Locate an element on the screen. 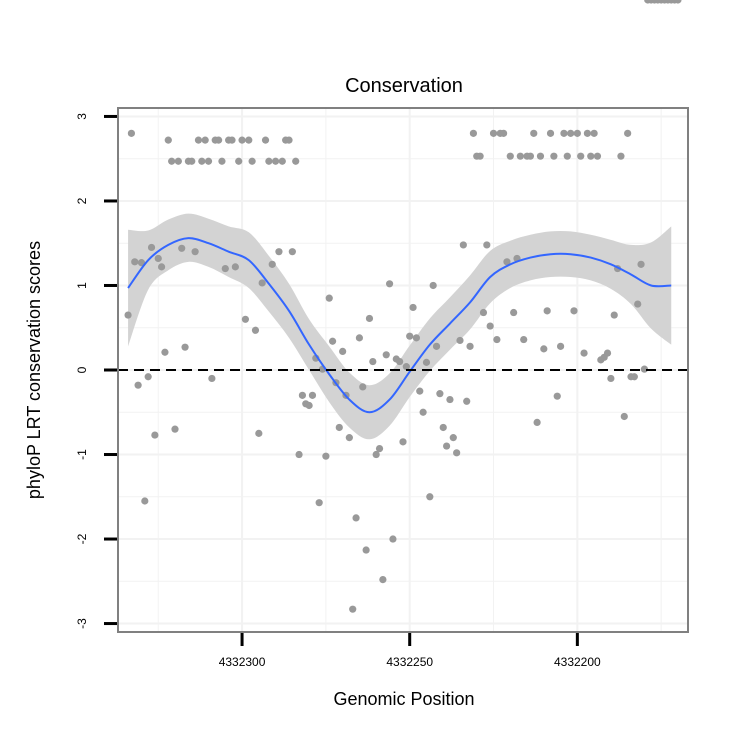  y-axis-ticks: -3 -2 -1 0 1 2 3 is located at coordinates (96, 371).